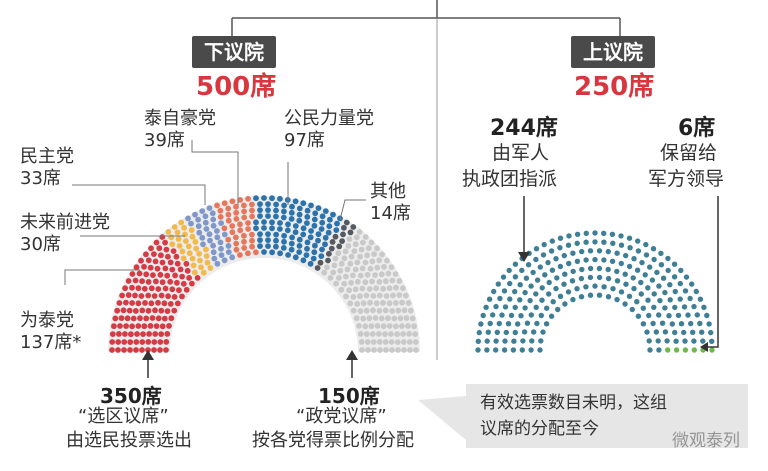  Describe the element at coordinates (352, 355) in the screenshot. I see `arrowhead-partylist` at that location.